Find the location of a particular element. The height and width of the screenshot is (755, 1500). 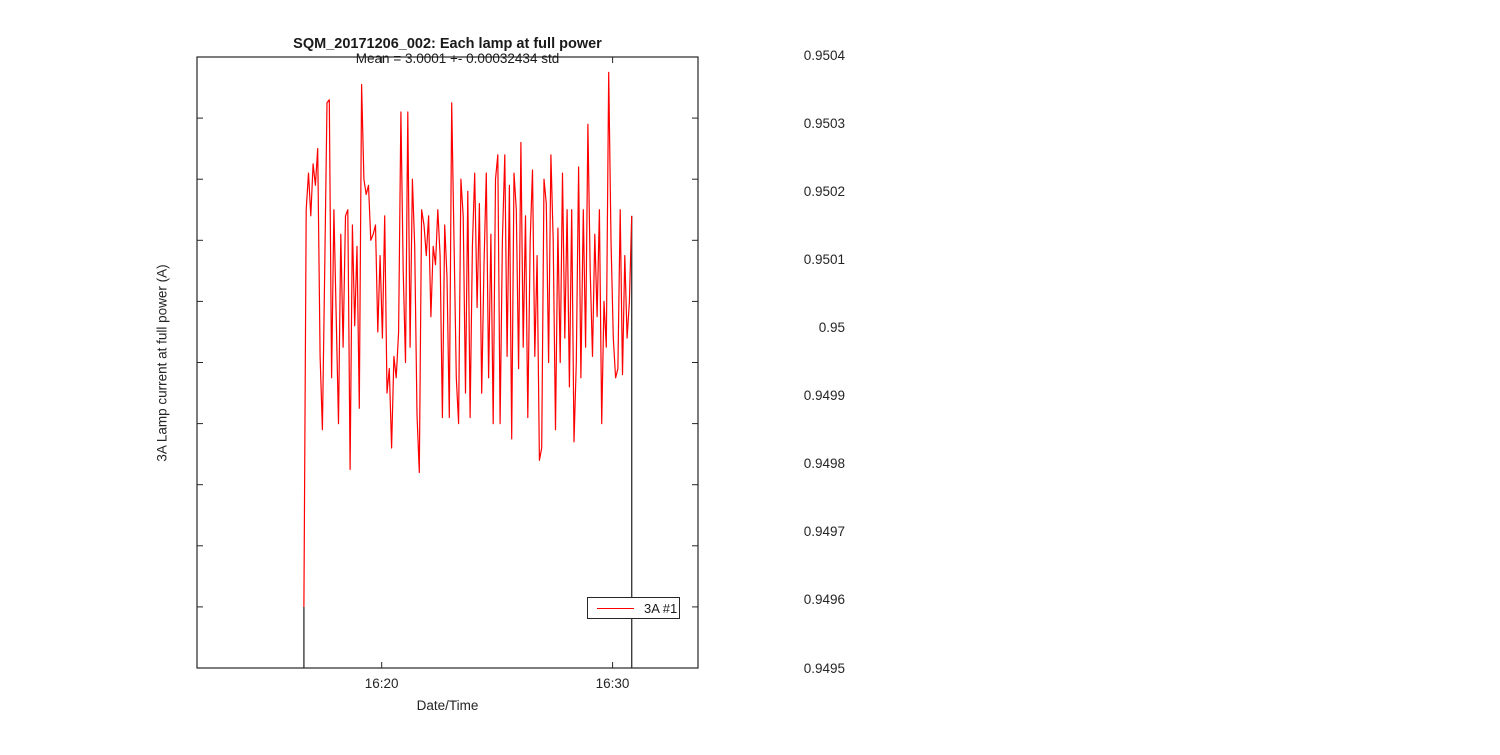

legend: 3A #1 is located at coordinates (633, 608).